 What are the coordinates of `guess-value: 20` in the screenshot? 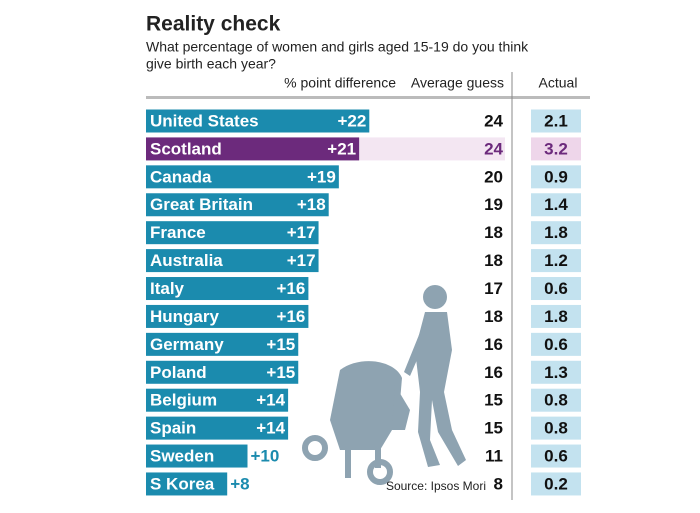 It's located at (493, 176).